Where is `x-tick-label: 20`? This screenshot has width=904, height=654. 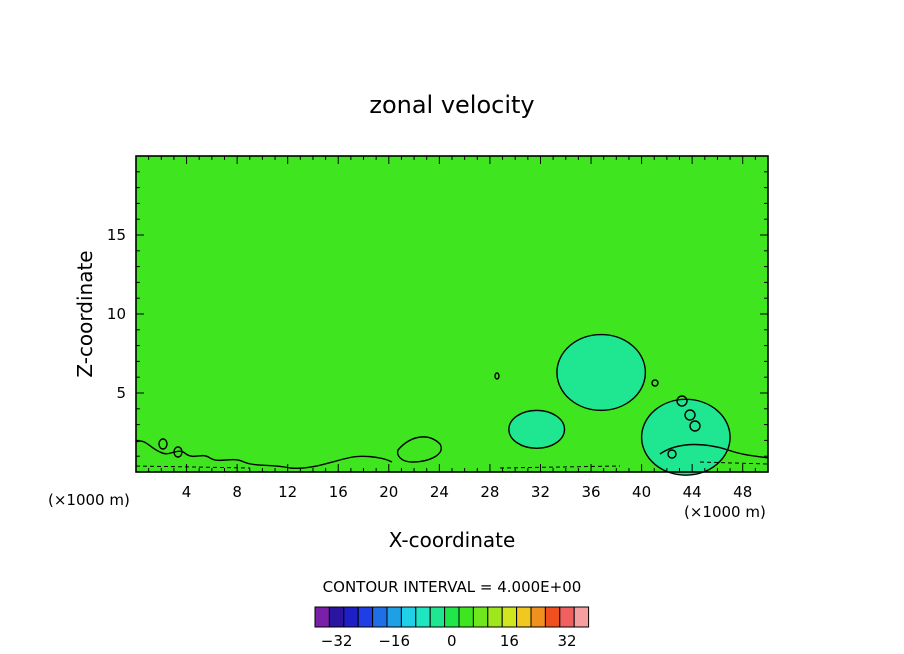
x-tick-label: 20 is located at coordinates (388, 492).